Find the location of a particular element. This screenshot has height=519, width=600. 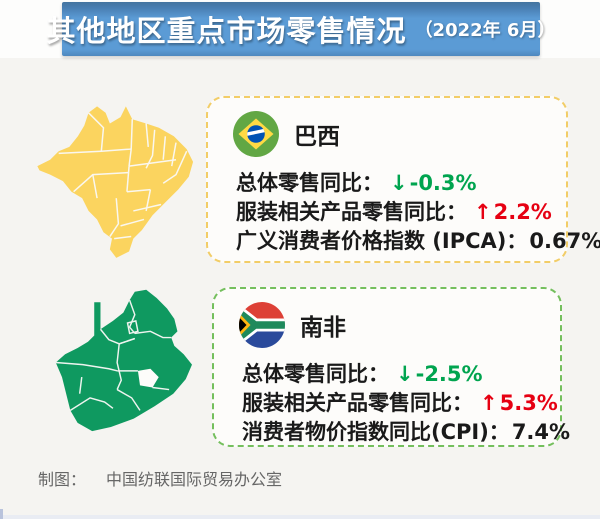

south-africa-box-header: 南非 is located at coordinates (394, 325).